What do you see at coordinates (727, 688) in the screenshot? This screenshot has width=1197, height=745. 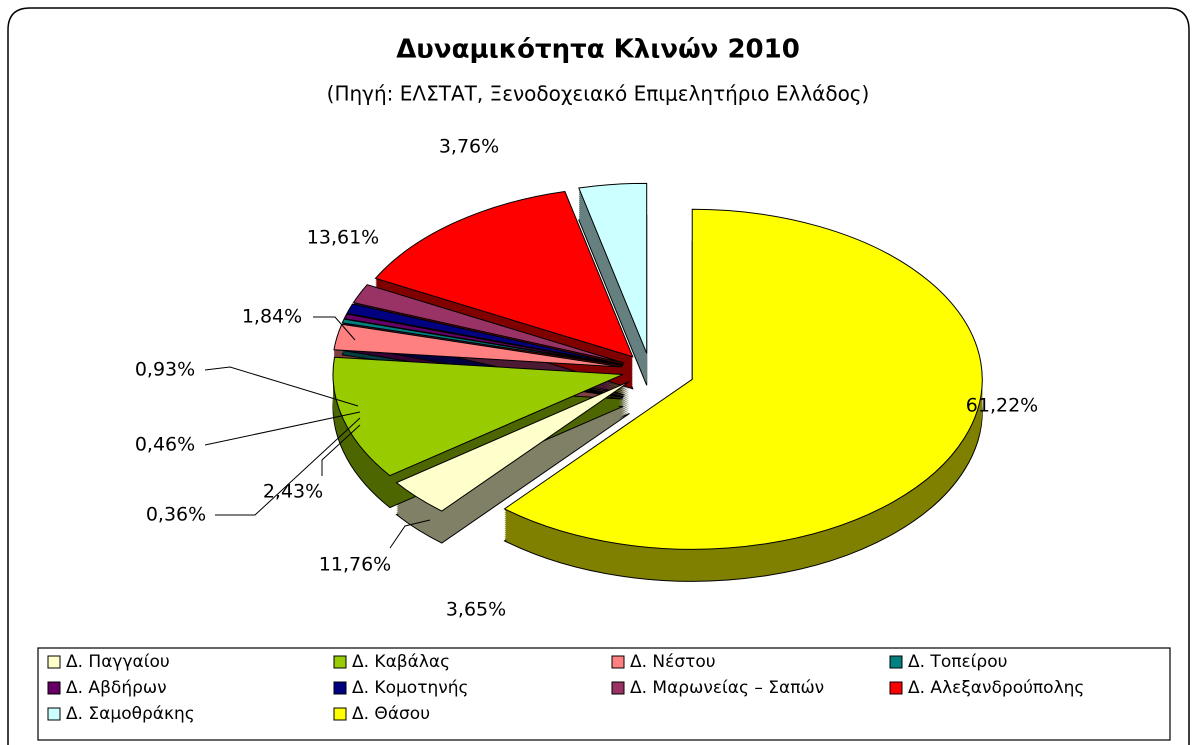 I see `legend-label: Δ. Μαρωνείας – Σαπών` at bounding box center [727, 688].